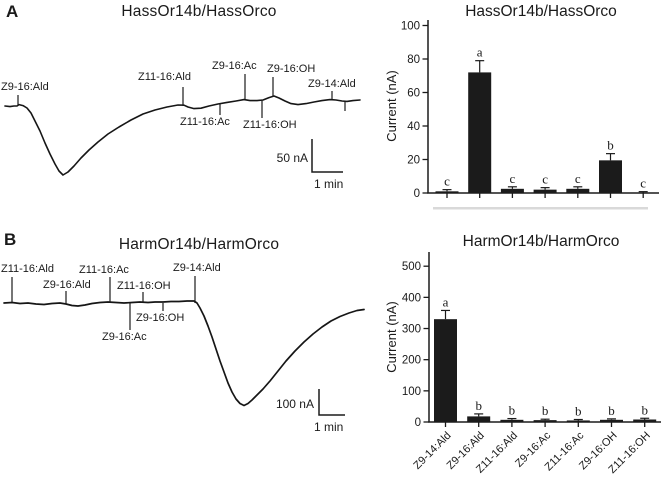  What do you see at coordinates (331, 402) in the screenshot?
I see `scalebar-b` at bounding box center [331, 402].